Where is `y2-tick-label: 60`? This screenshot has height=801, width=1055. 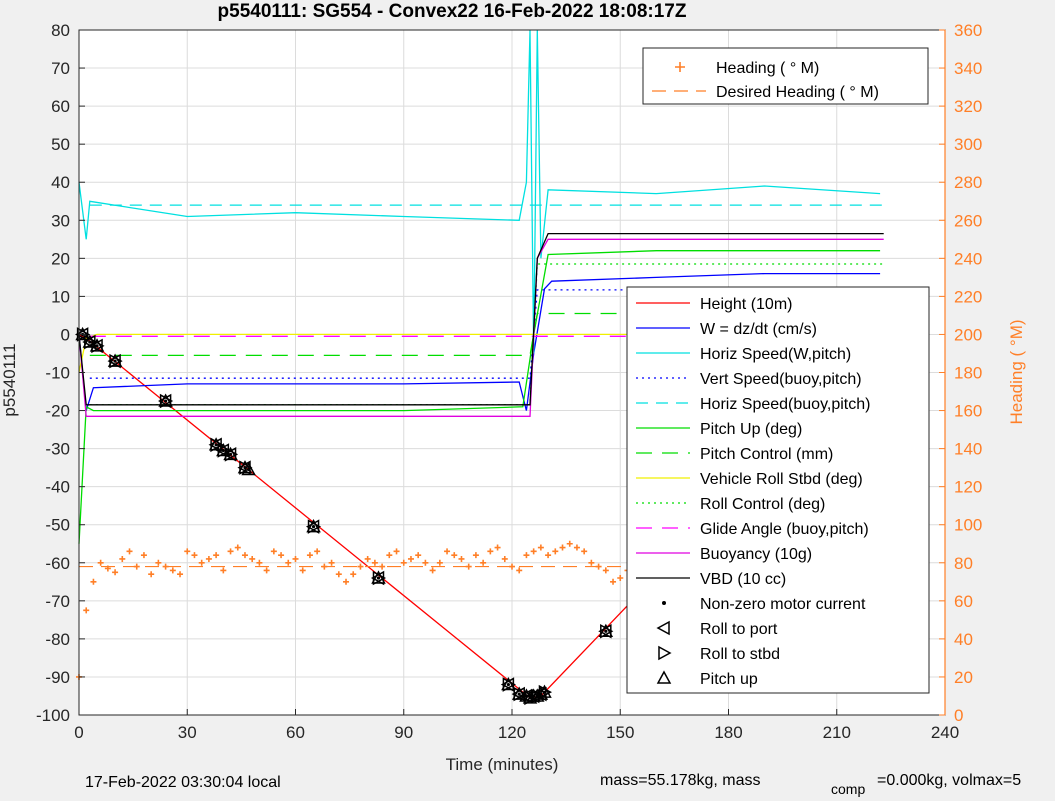
y2-tick-label: 60 is located at coordinates (963, 601).